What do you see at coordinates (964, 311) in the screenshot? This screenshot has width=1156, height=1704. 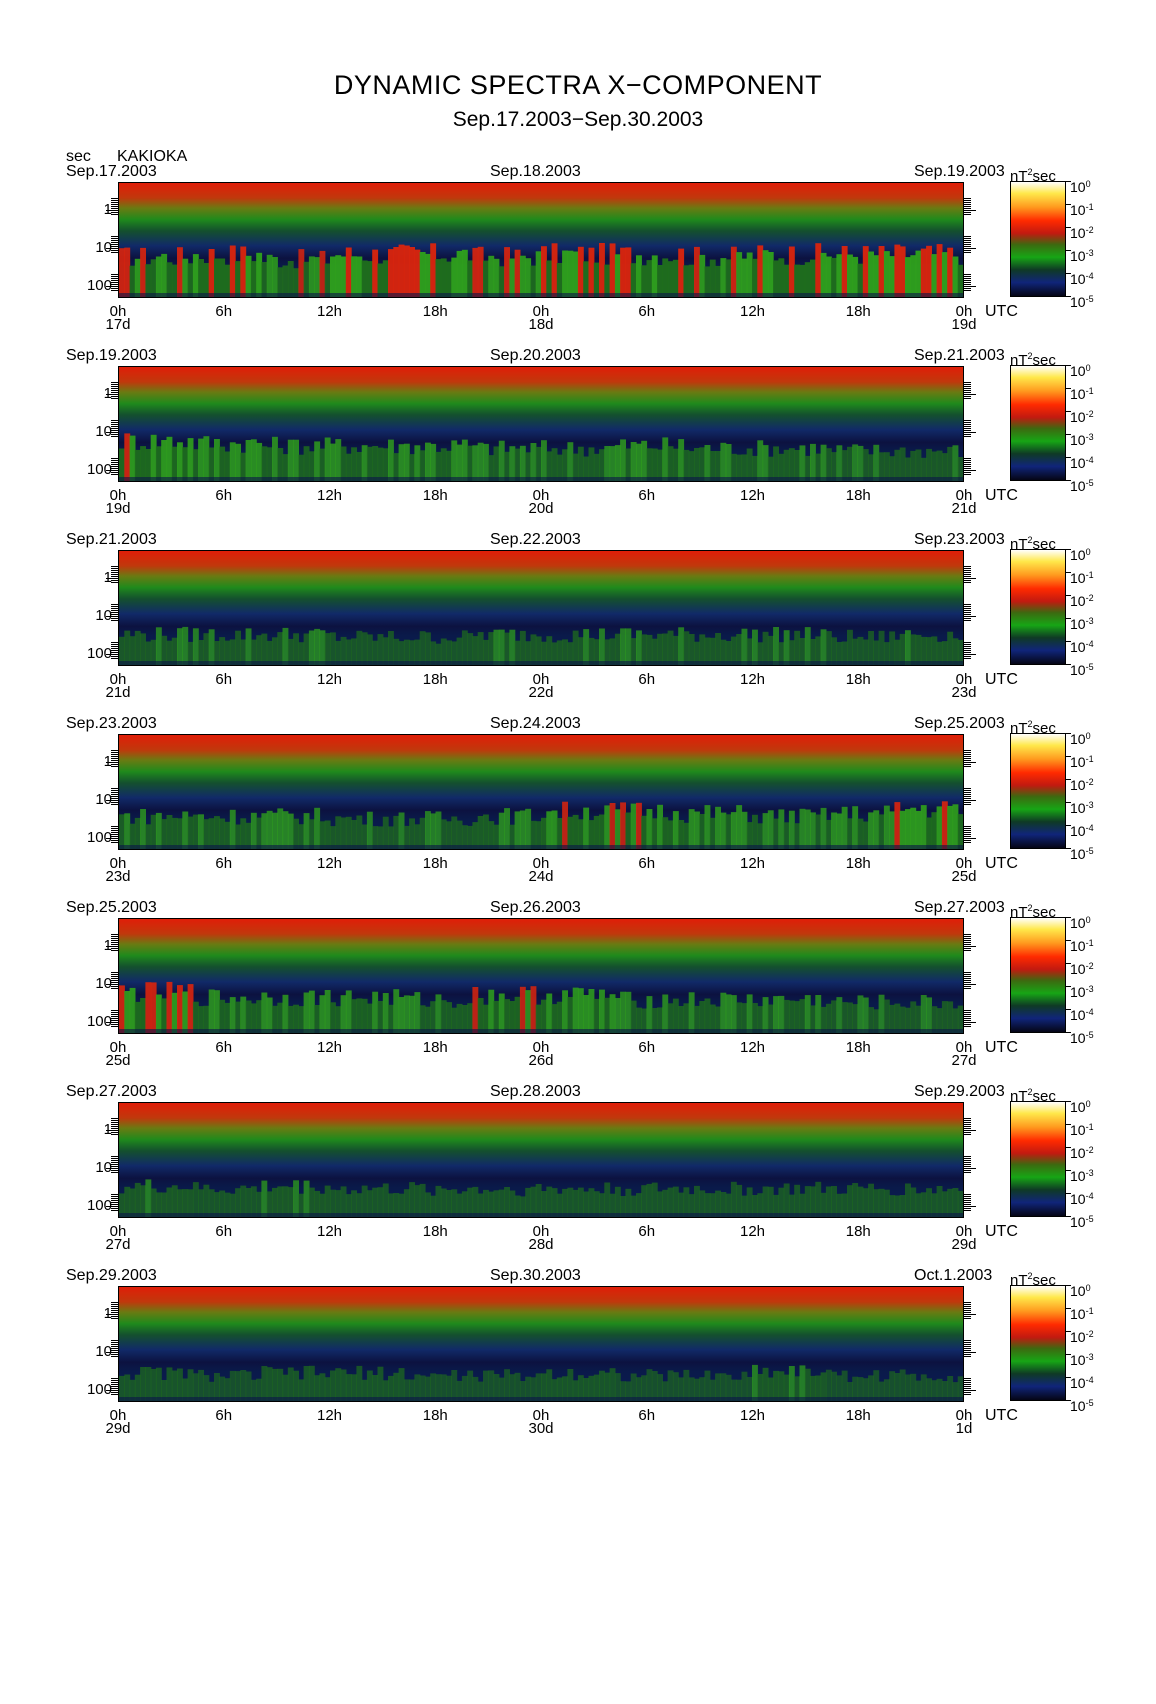 I see `x-tick-label: 0h` at bounding box center [964, 311].